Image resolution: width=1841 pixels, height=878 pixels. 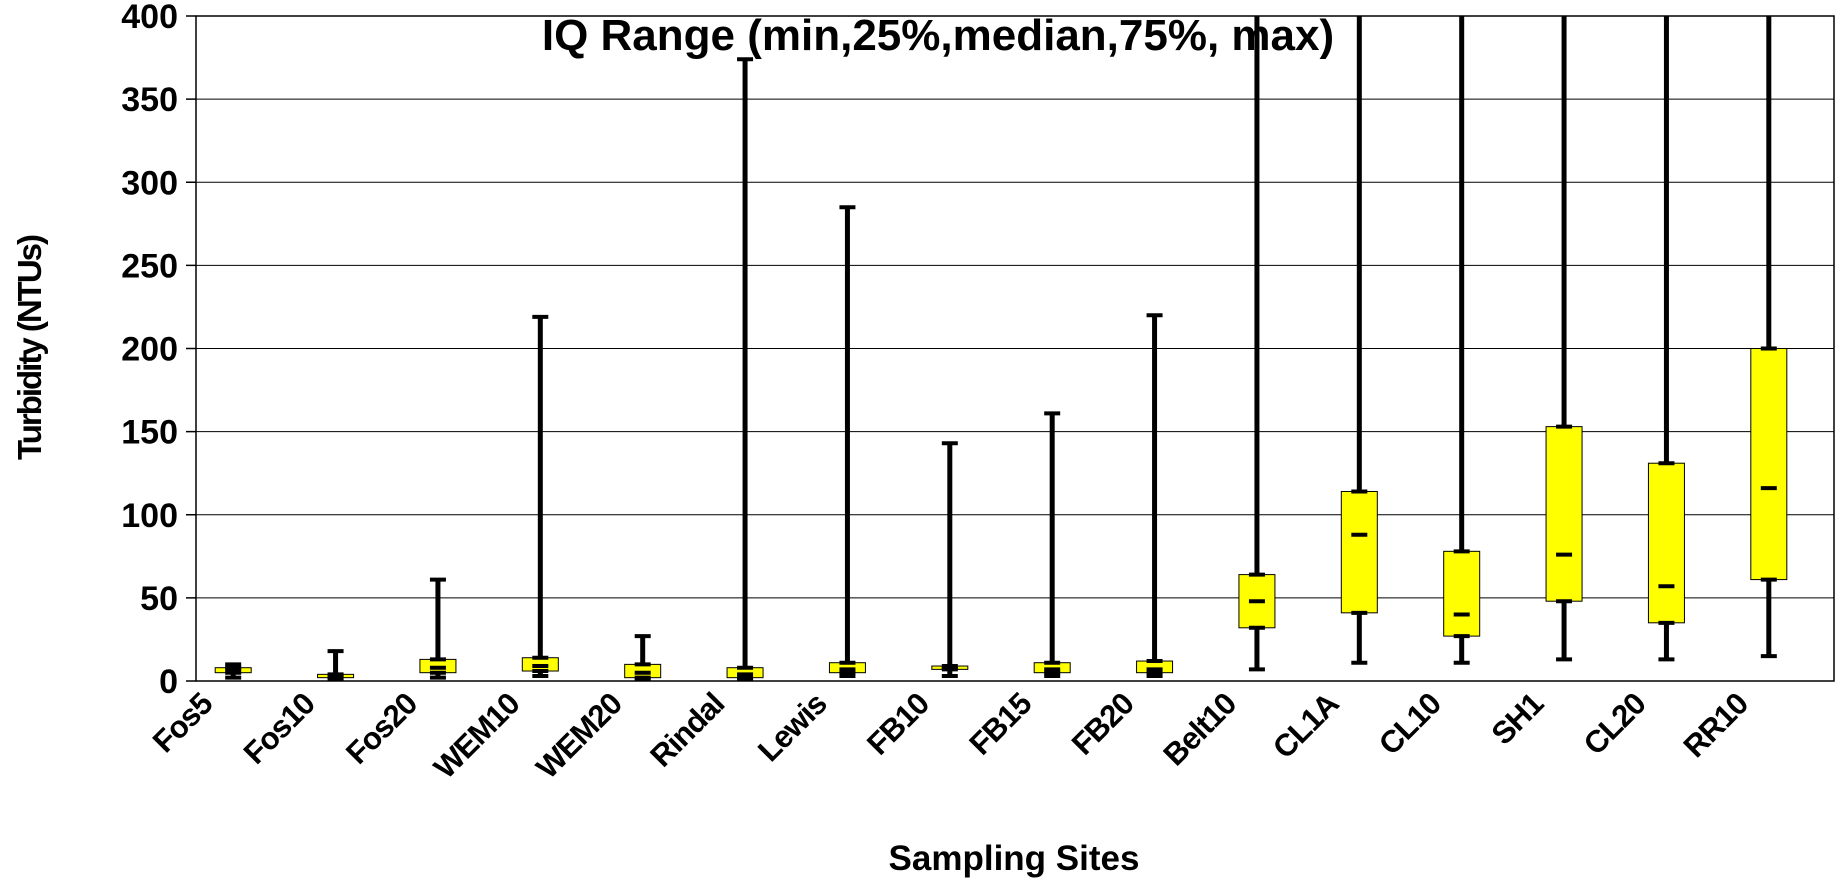 What do you see at coordinates (381, 728) in the screenshot?
I see `x-category-label: Fos20` at bounding box center [381, 728].